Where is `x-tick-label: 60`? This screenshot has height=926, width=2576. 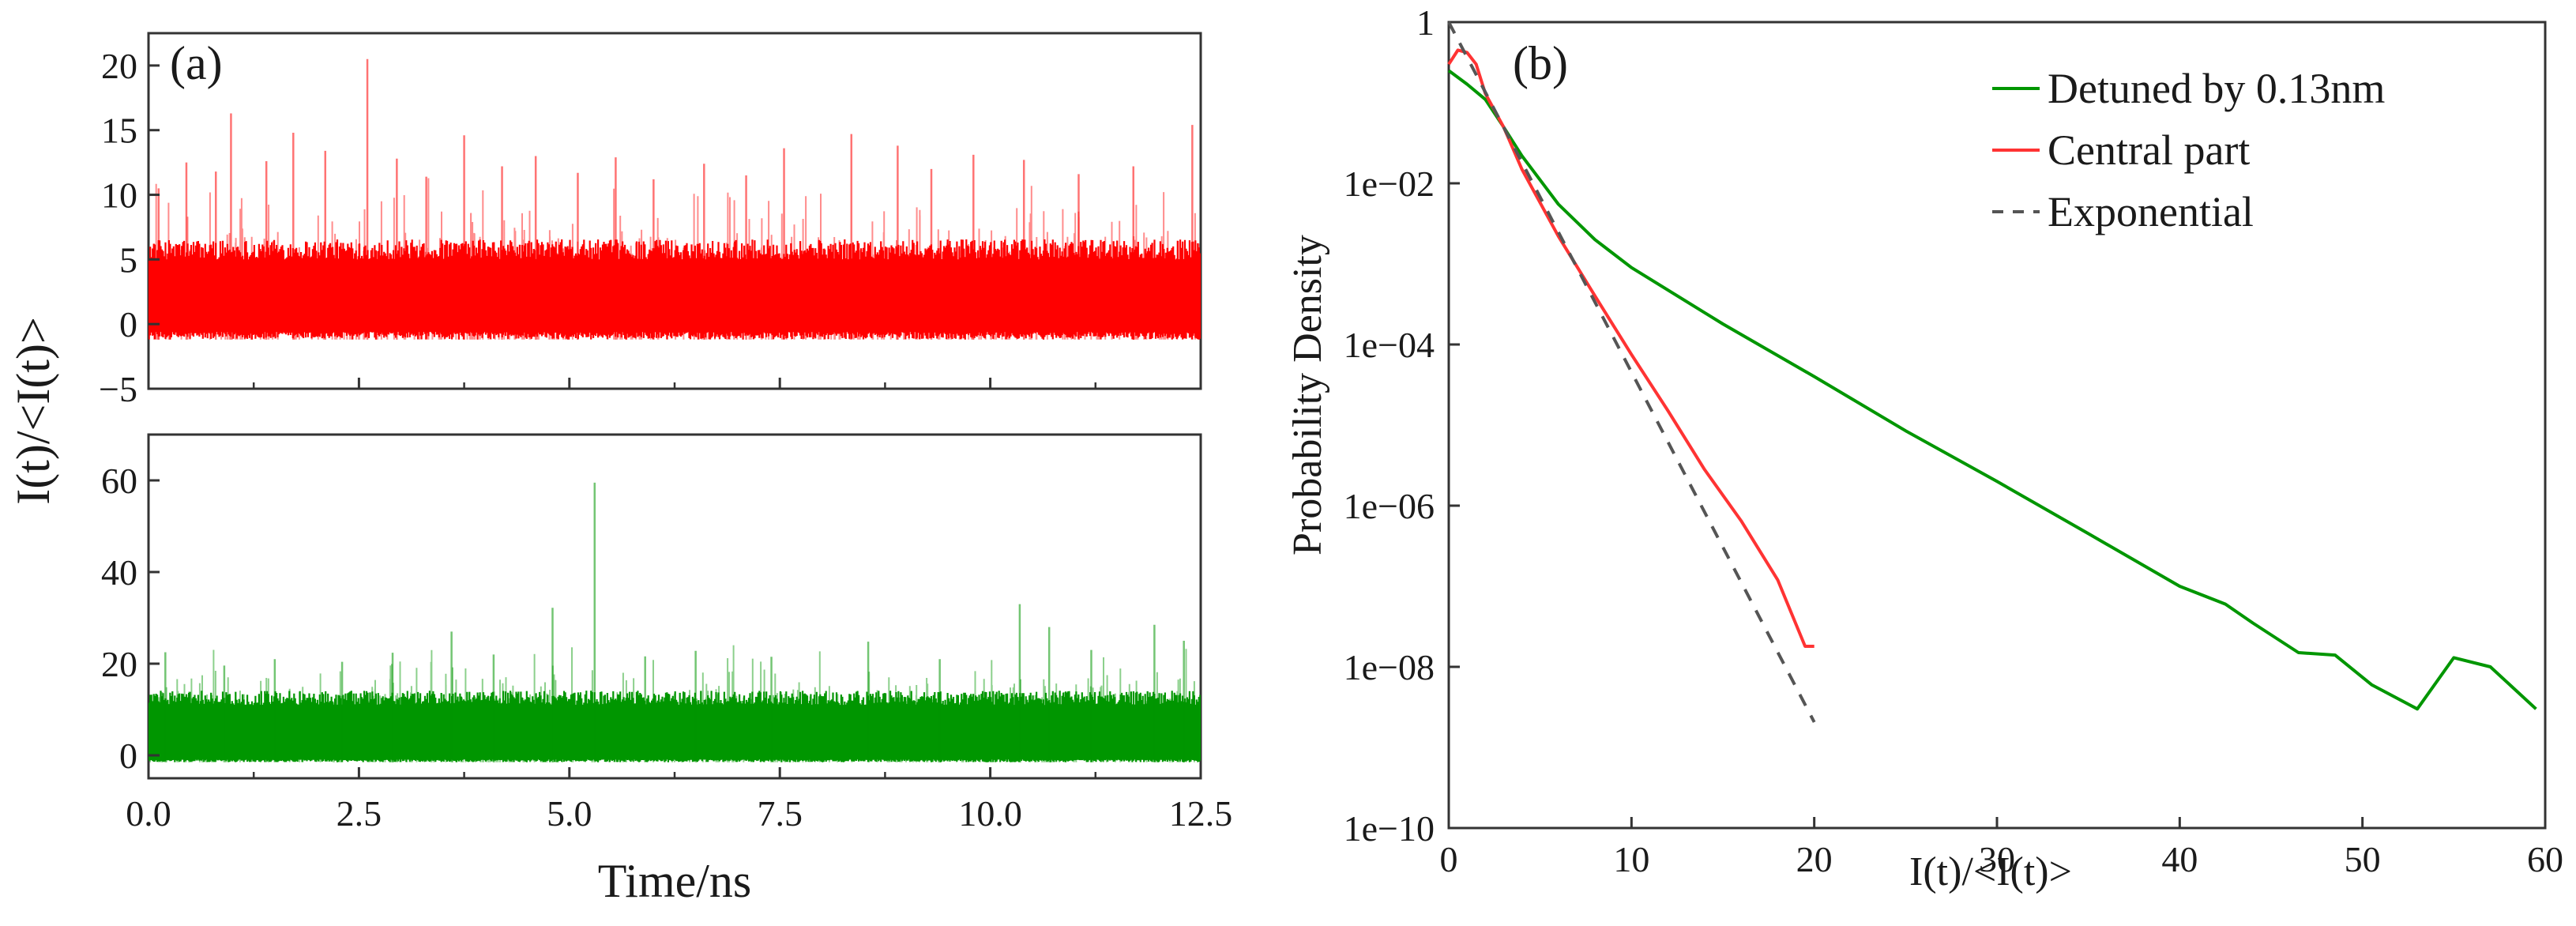
x-tick-label: 60 is located at coordinates (2545, 859).